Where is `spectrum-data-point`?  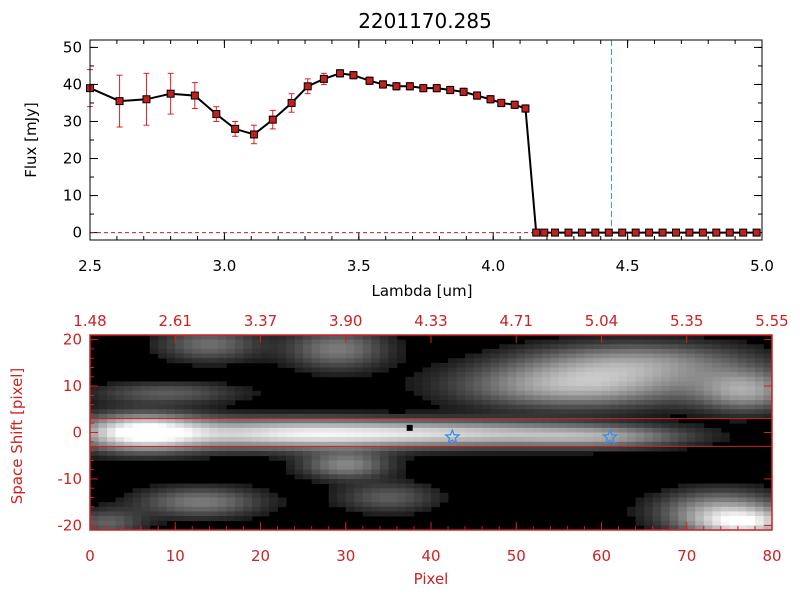
spectrum-data-point is located at coordinates (477, 95).